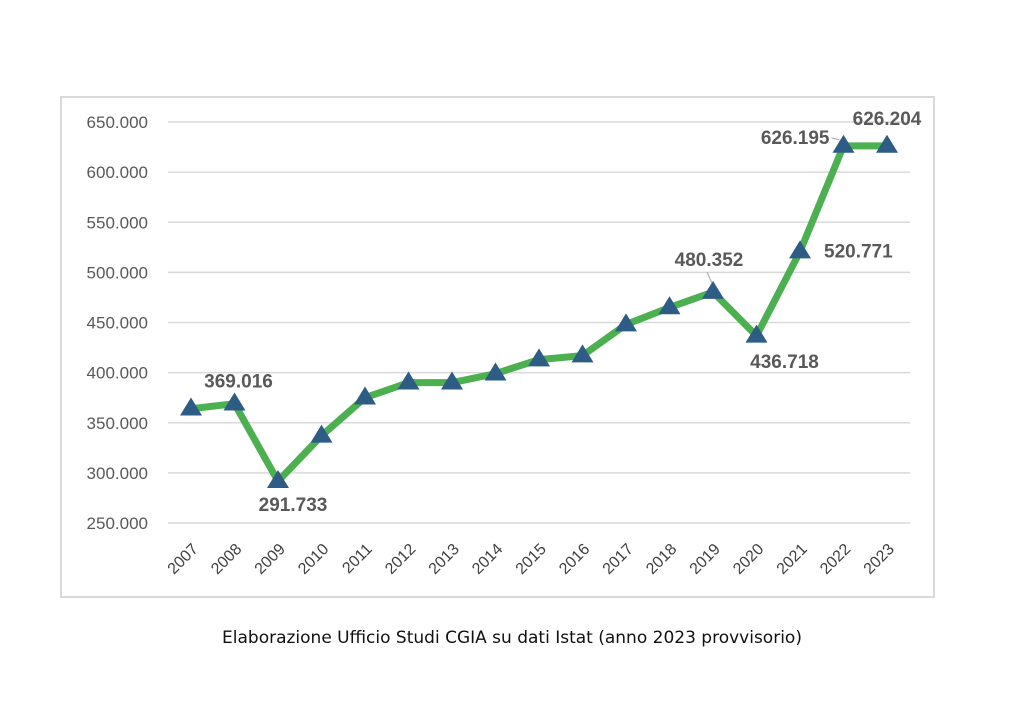 The image size is (1024, 723). Describe the element at coordinates (400, 559) in the screenshot. I see `x-tick-label: 2012` at that location.